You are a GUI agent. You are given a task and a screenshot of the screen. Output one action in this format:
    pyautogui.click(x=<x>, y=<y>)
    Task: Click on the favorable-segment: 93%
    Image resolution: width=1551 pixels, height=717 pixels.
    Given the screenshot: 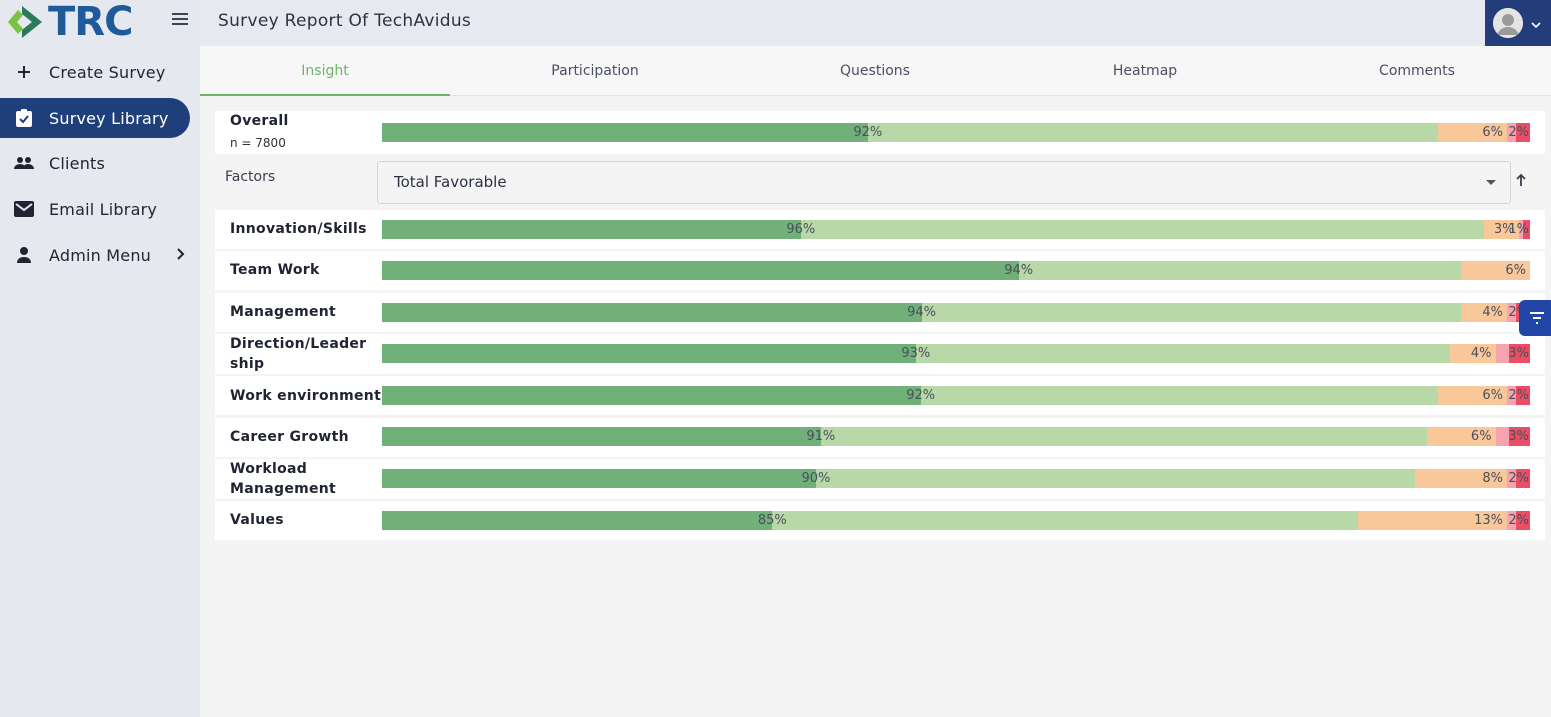 What is the action you would take?
    pyautogui.click(x=1175, y=353)
    